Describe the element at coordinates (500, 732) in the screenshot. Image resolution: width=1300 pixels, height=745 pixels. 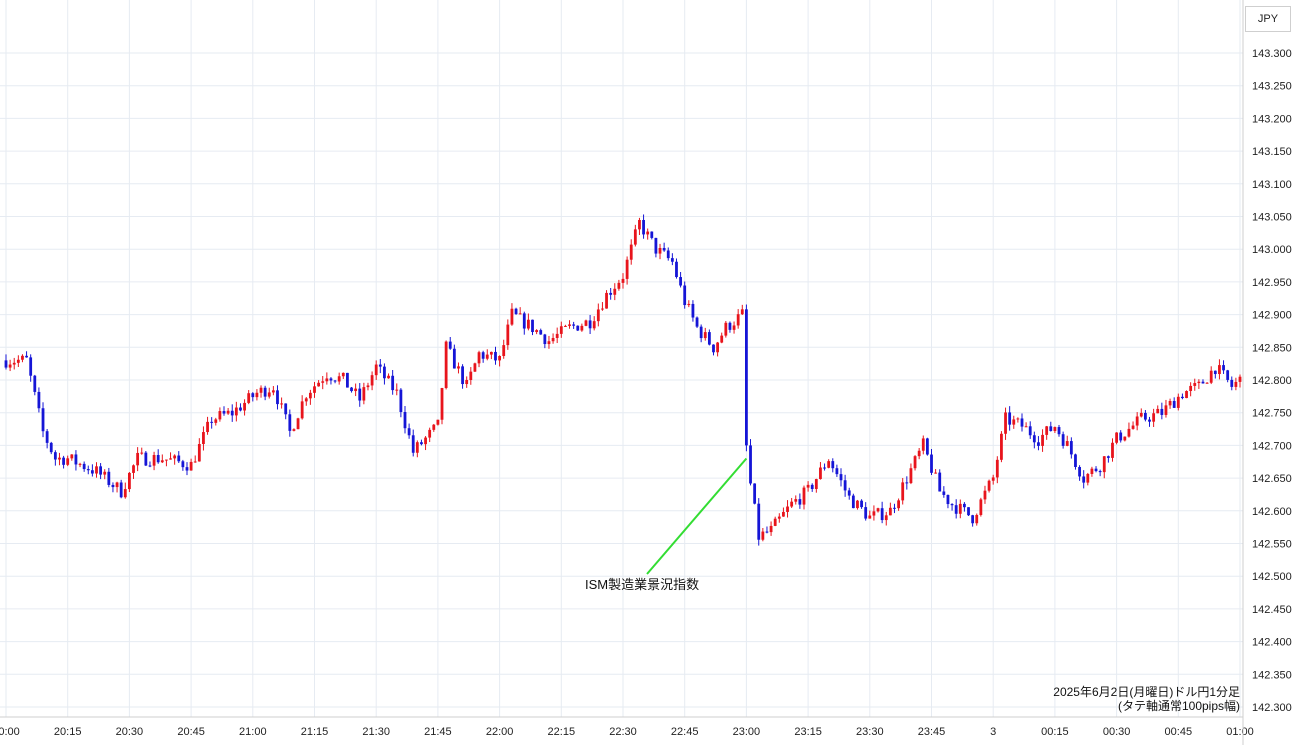
I see `x-tick-label: 22:00` at that location.